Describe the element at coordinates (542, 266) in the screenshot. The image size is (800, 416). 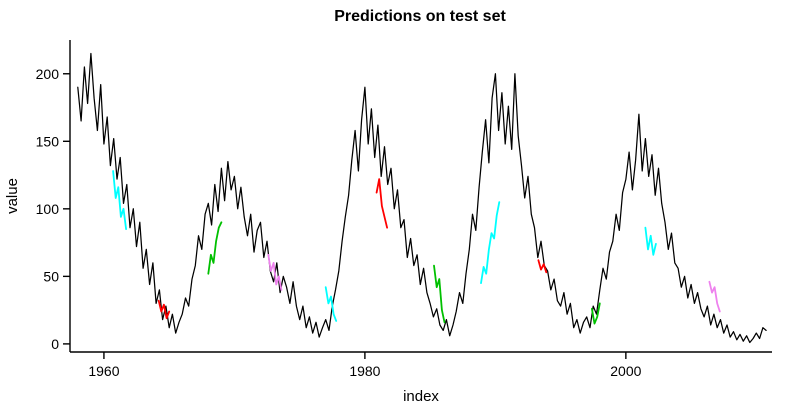
I see `series-prediction-red-1993` at that location.